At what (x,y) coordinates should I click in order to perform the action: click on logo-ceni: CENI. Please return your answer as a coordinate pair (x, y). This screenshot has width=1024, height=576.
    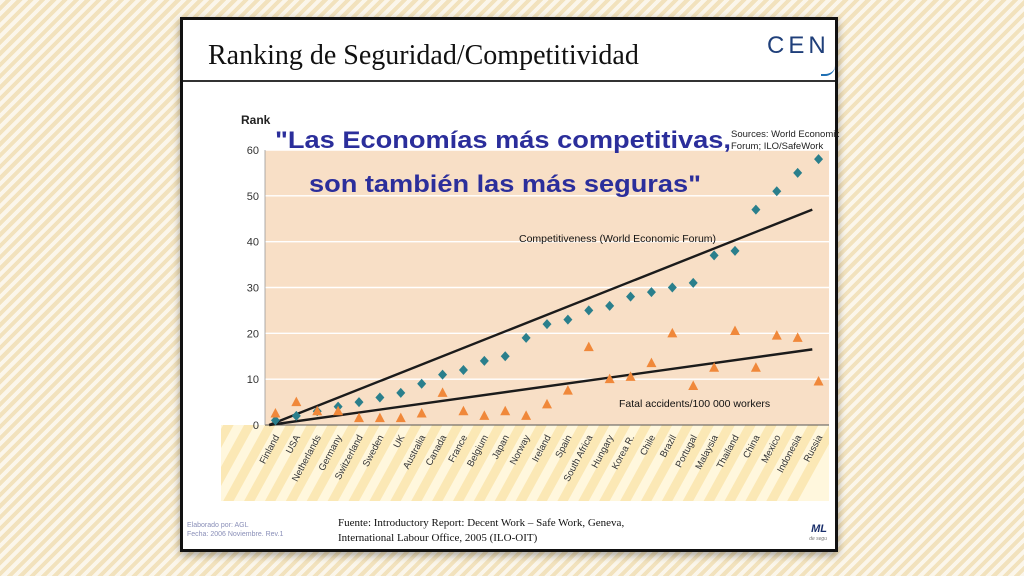
    Looking at the image, I should click on (799, 45).